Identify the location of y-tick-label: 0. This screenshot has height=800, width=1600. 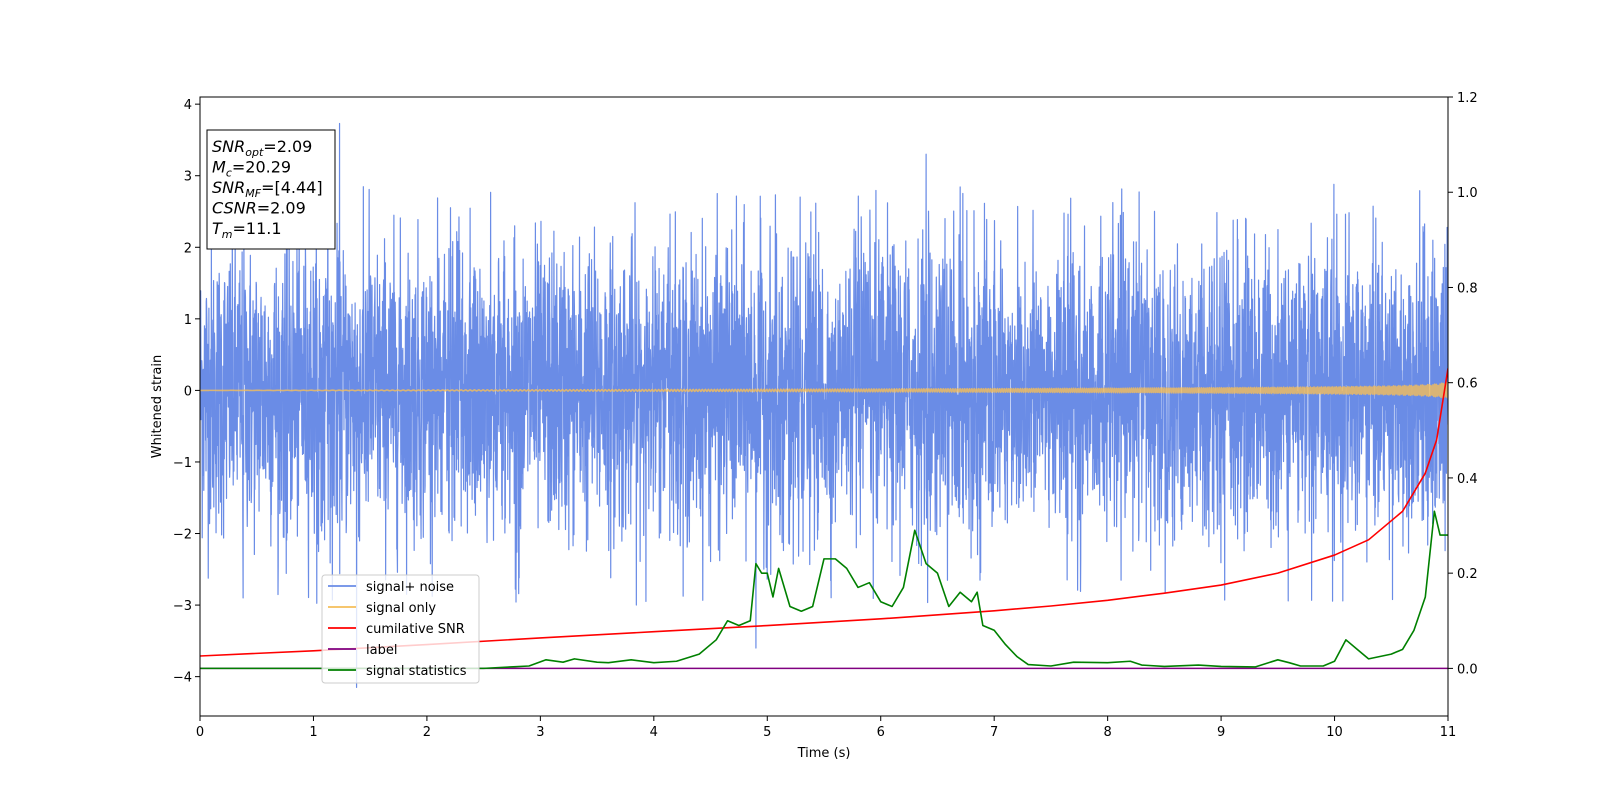
(188, 391).